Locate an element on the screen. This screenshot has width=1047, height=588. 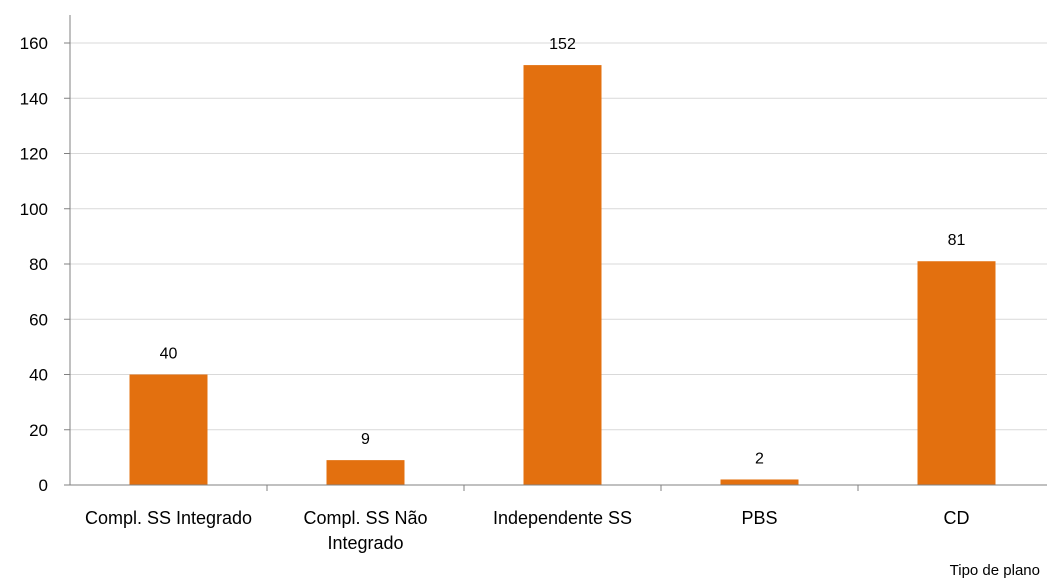
y-tick-labels: 0 20 40 60 80 100 120 140 160 is located at coordinates (34, 264).